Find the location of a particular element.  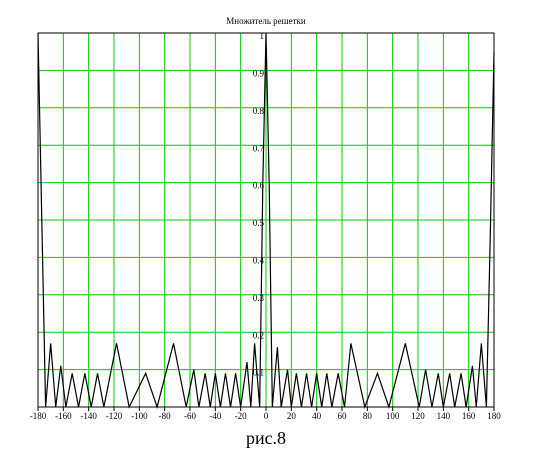

x-tick-label: -80 is located at coordinates (165, 416).